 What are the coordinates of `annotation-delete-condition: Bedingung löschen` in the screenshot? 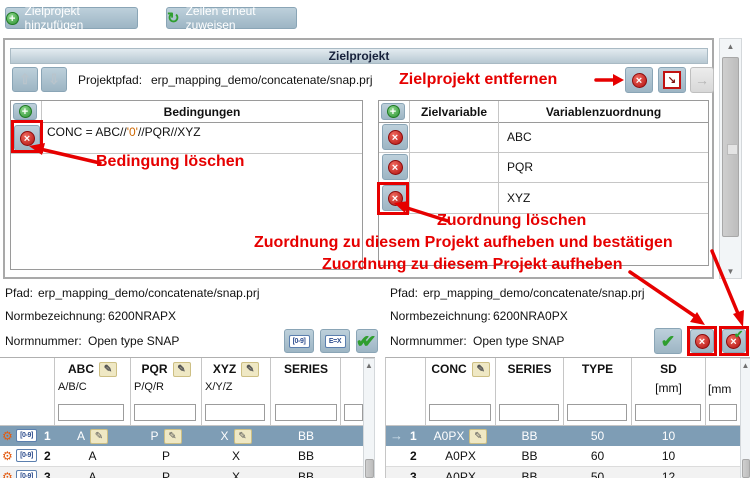 It's located at (170, 161).